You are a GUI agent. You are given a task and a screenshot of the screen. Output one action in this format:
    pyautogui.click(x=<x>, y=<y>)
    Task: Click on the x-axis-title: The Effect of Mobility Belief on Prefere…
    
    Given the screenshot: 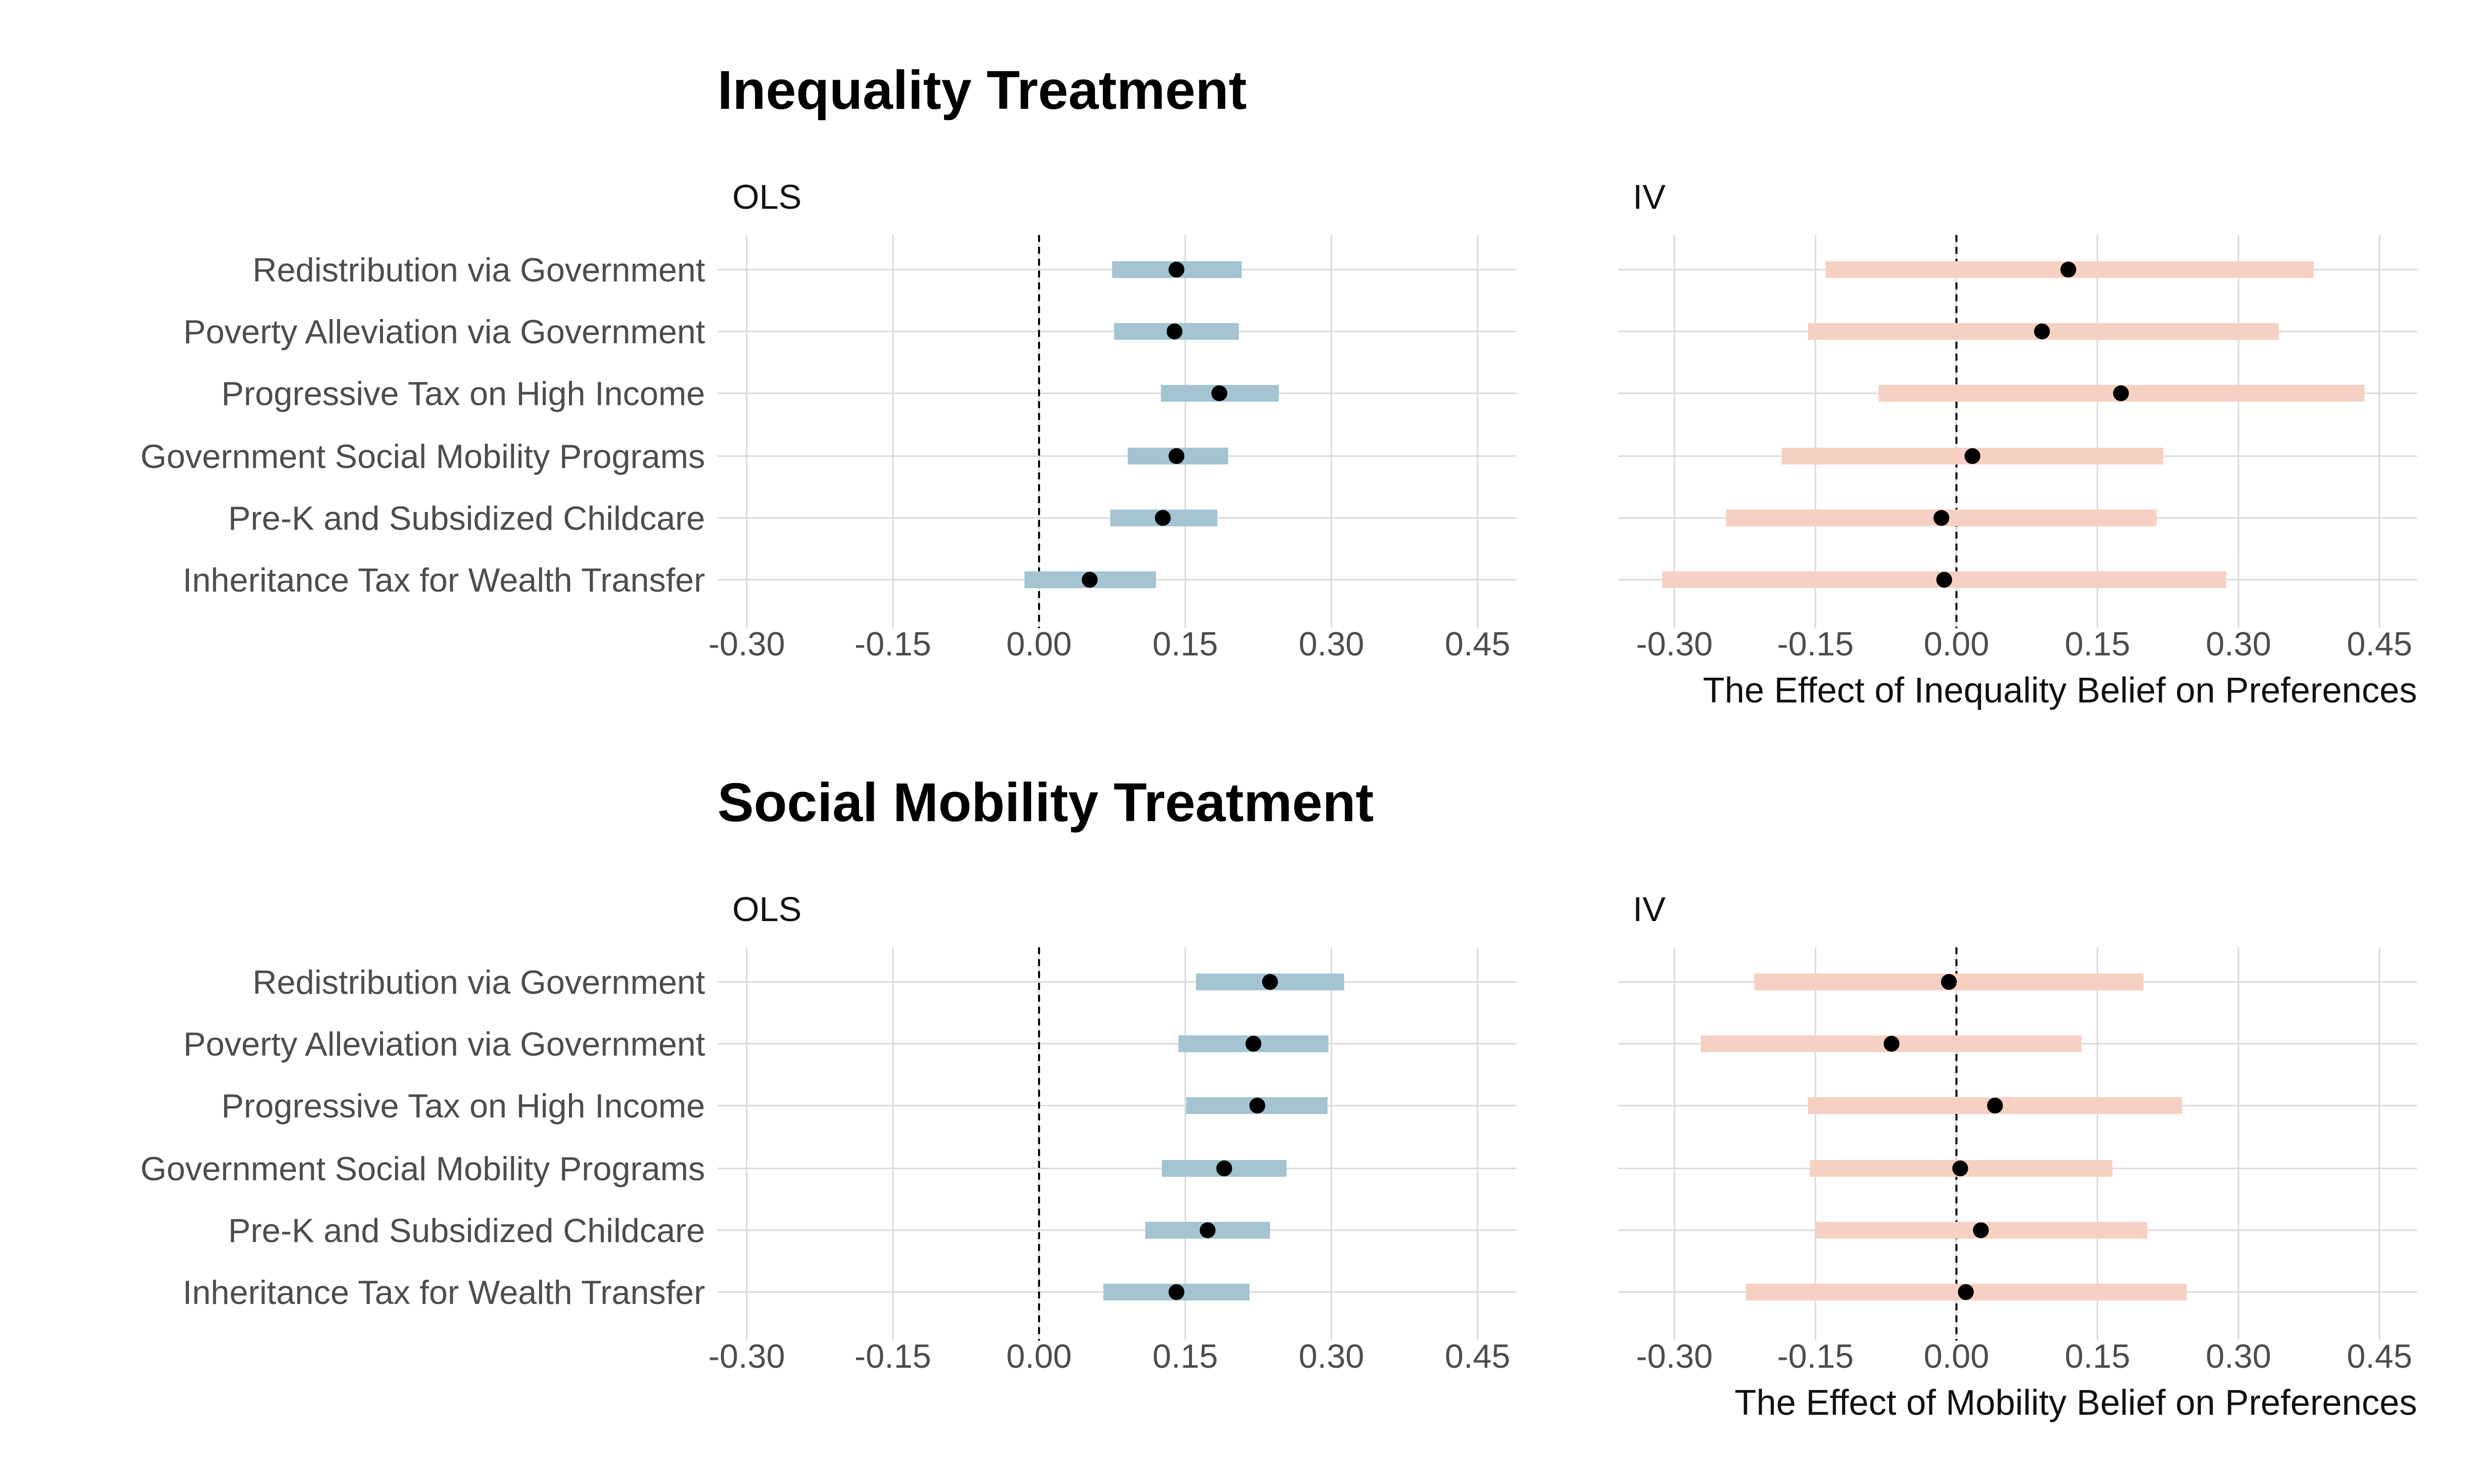 What is the action you would take?
    pyautogui.click(x=2076, y=1403)
    